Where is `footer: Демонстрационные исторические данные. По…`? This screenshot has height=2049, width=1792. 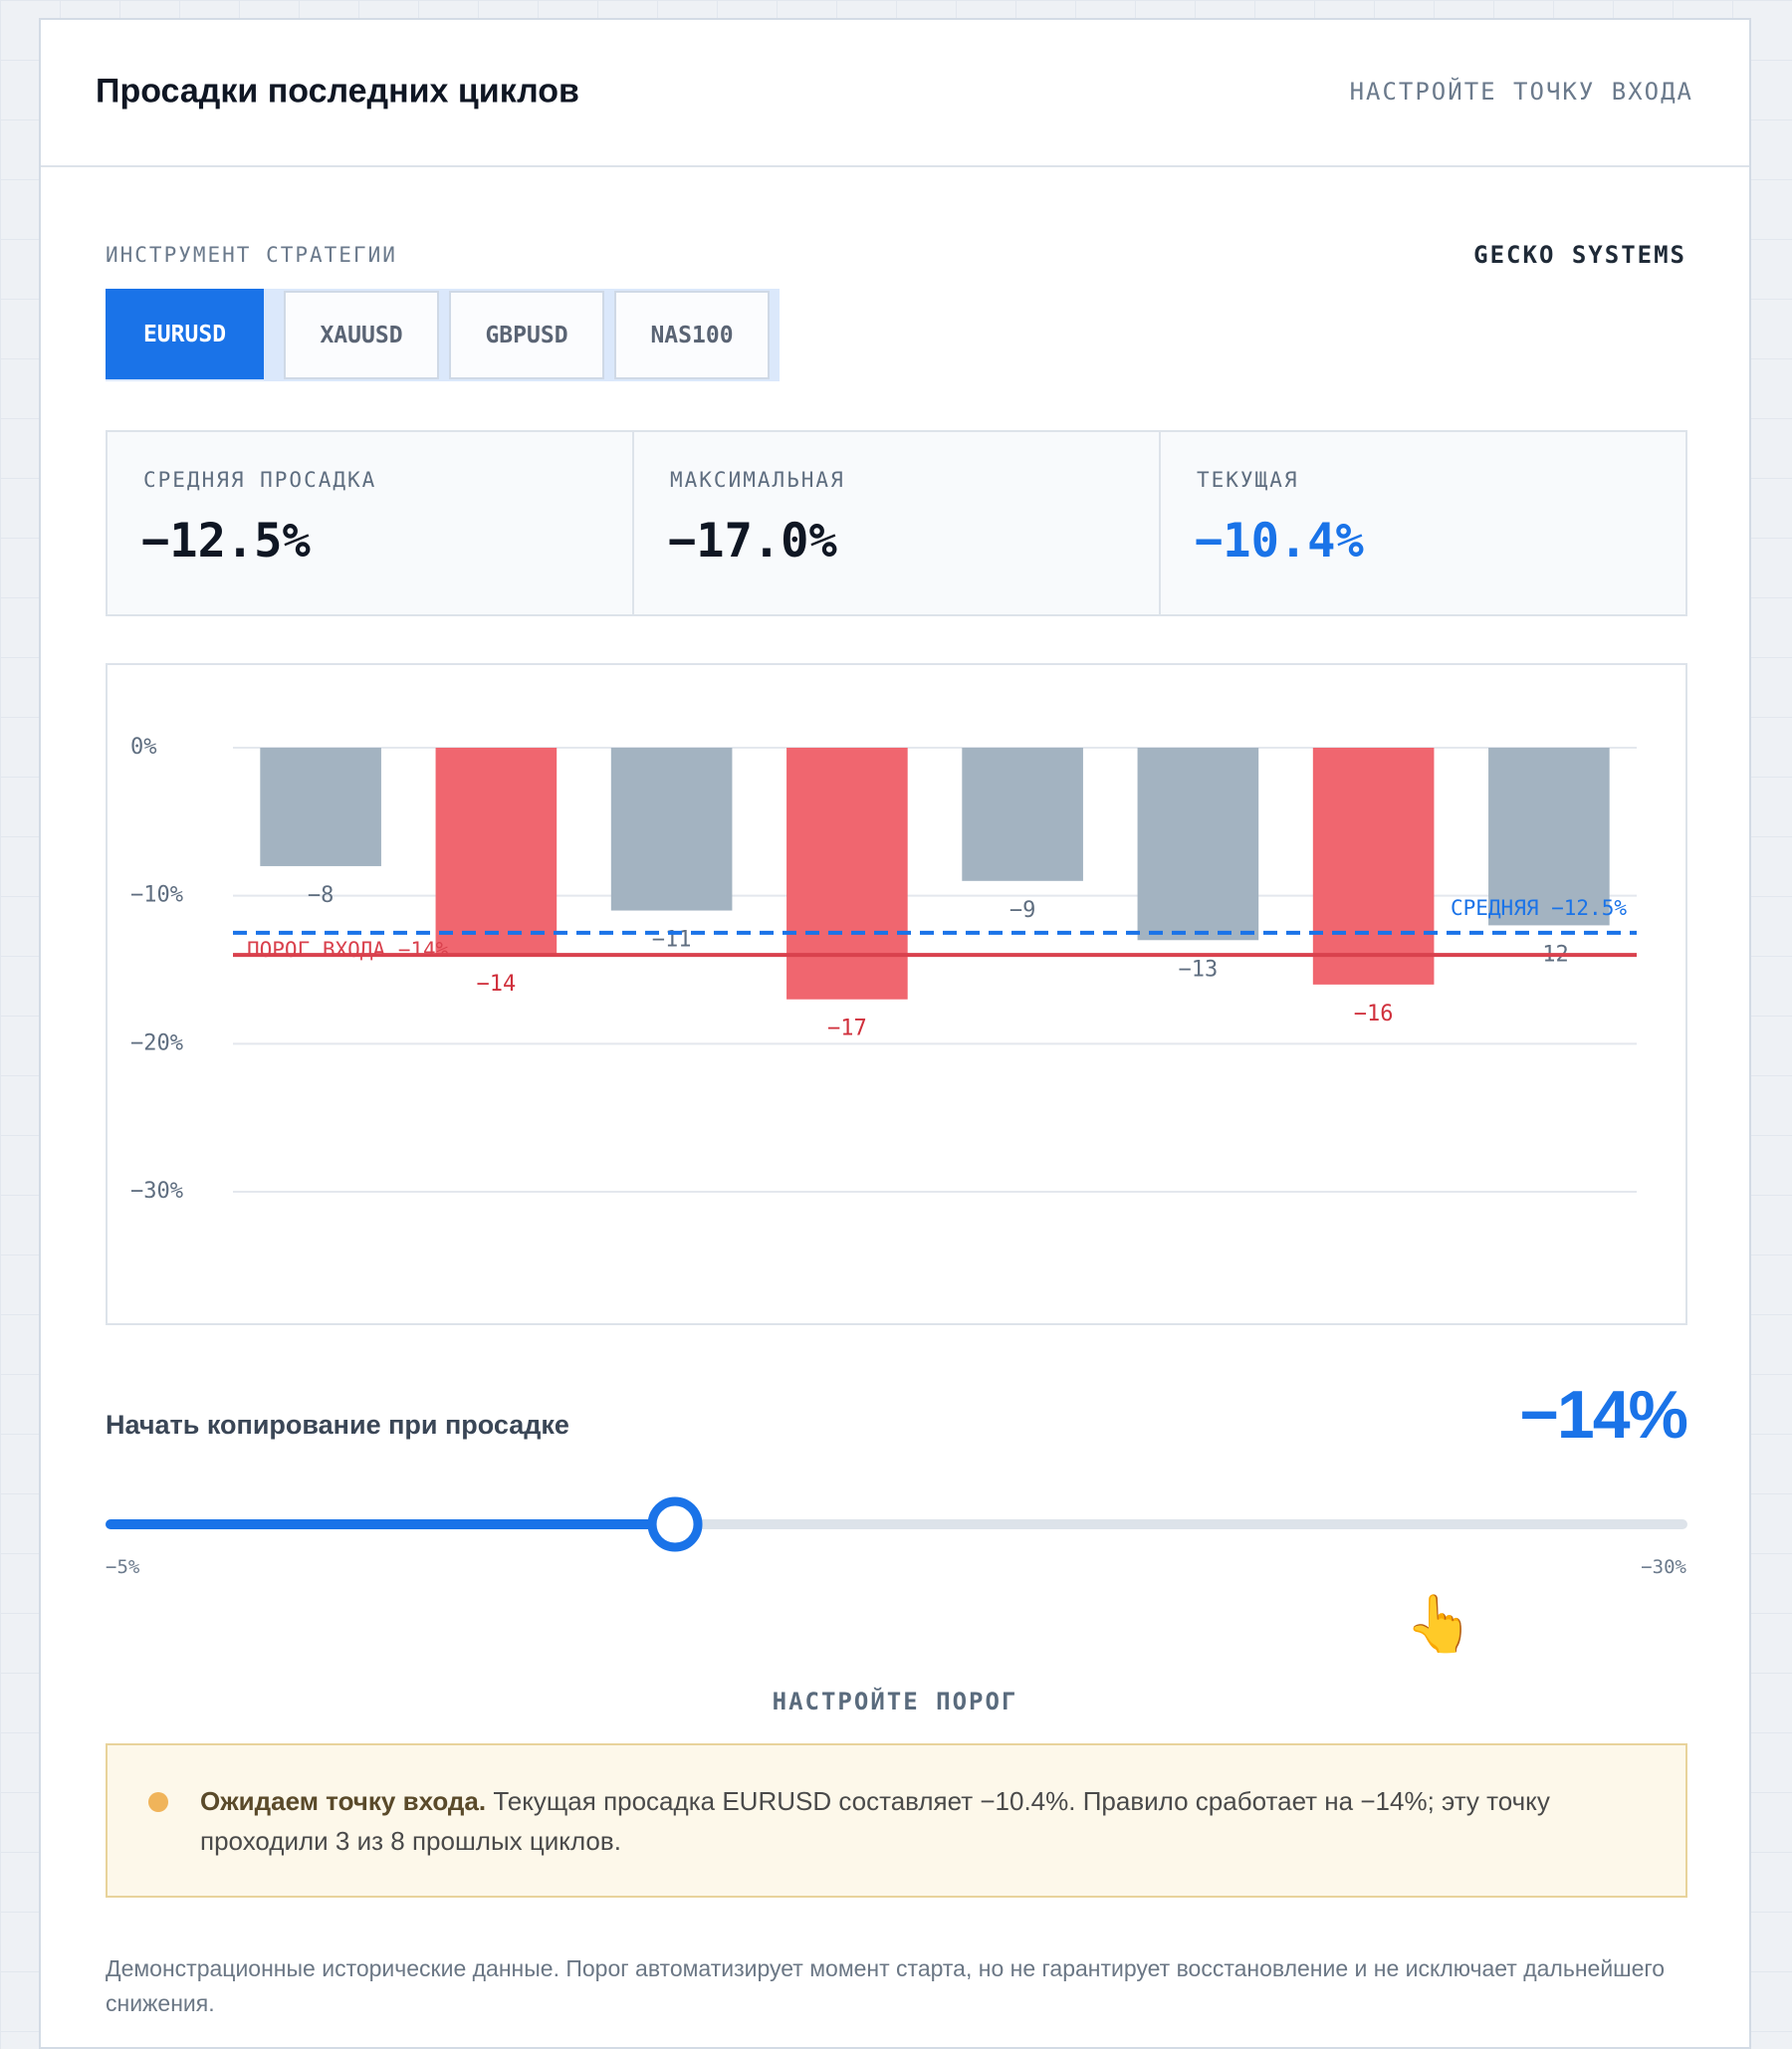
footer: Демонстрационные исторические данные. По… is located at coordinates (886, 1985).